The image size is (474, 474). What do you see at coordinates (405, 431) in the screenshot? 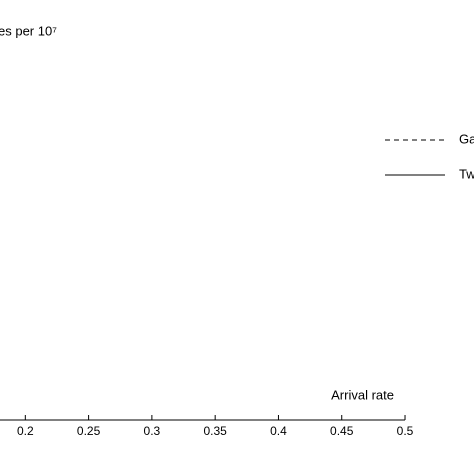
I see `x-tick-label: 0.5` at bounding box center [405, 431].